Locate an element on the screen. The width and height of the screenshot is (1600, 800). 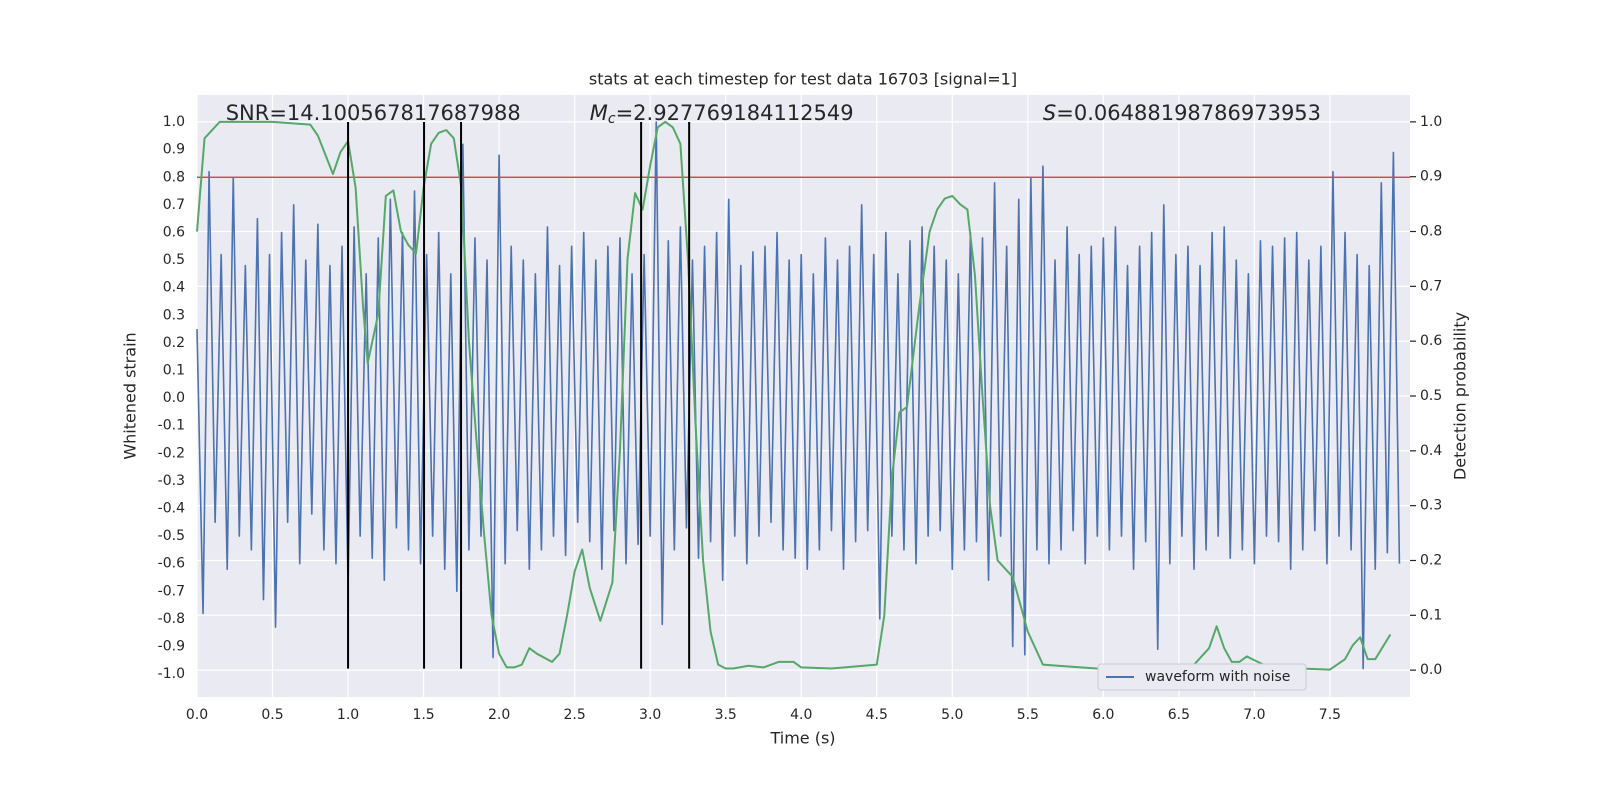
annotation-text: SNR=14.100567817687988 is located at coordinates (373, 113).